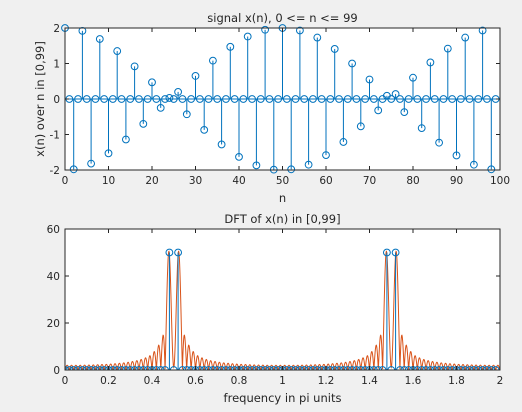 Image resolution: width=522 pixels, height=412 pixels. What do you see at coordinates (500, 181) in the screenshot?
I see `x-tick-label: 100` at bounding box center [500, 181].